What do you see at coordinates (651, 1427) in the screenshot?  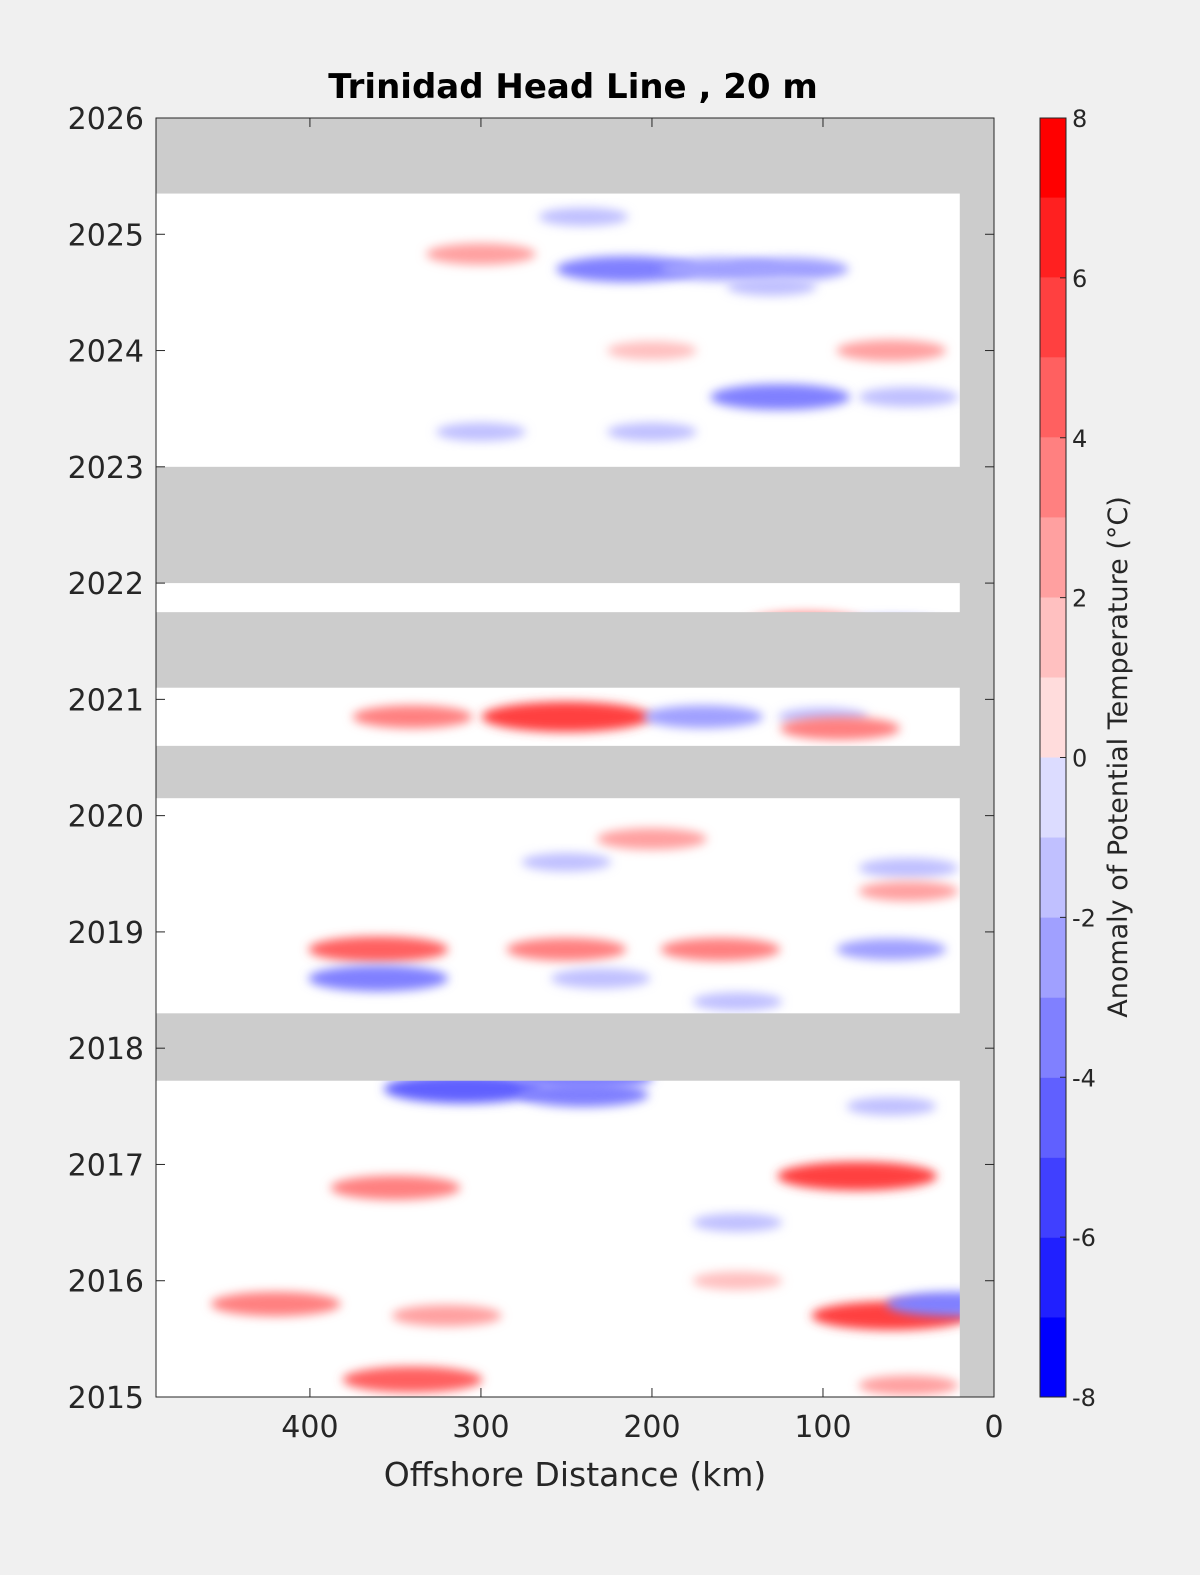 I see `x-tick-label: 200` at bounding box center [651, 1427].